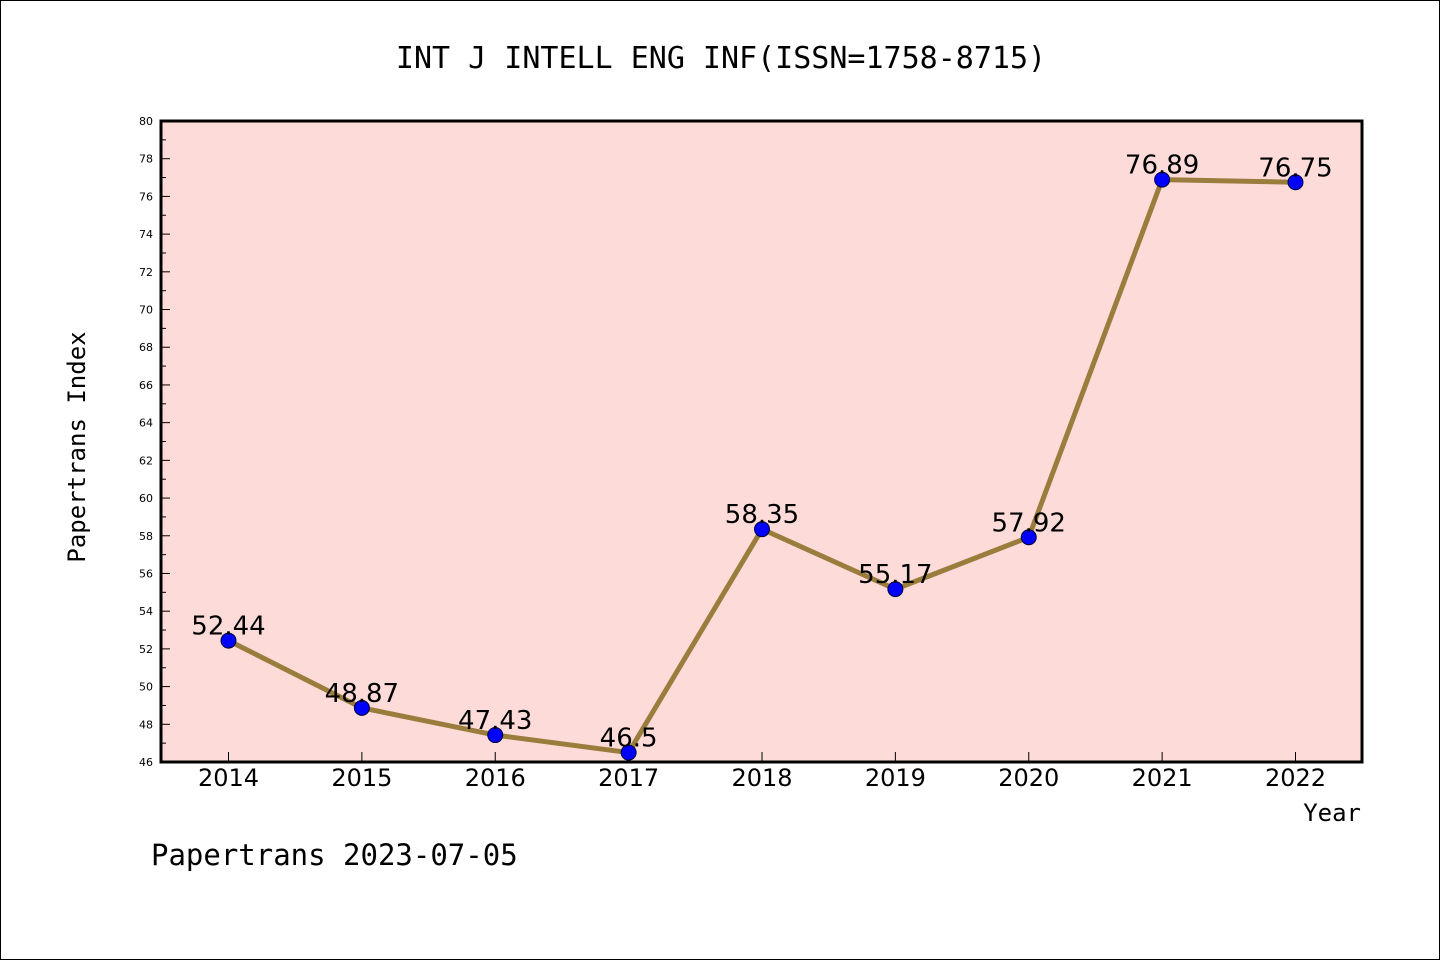 The height and width of the screenshot is (961, 1440). What do you see at coordinates (77, 446) in the screenshot?
I see `y-axis-label: Papertrans Index` at bounding box center [77, 446].